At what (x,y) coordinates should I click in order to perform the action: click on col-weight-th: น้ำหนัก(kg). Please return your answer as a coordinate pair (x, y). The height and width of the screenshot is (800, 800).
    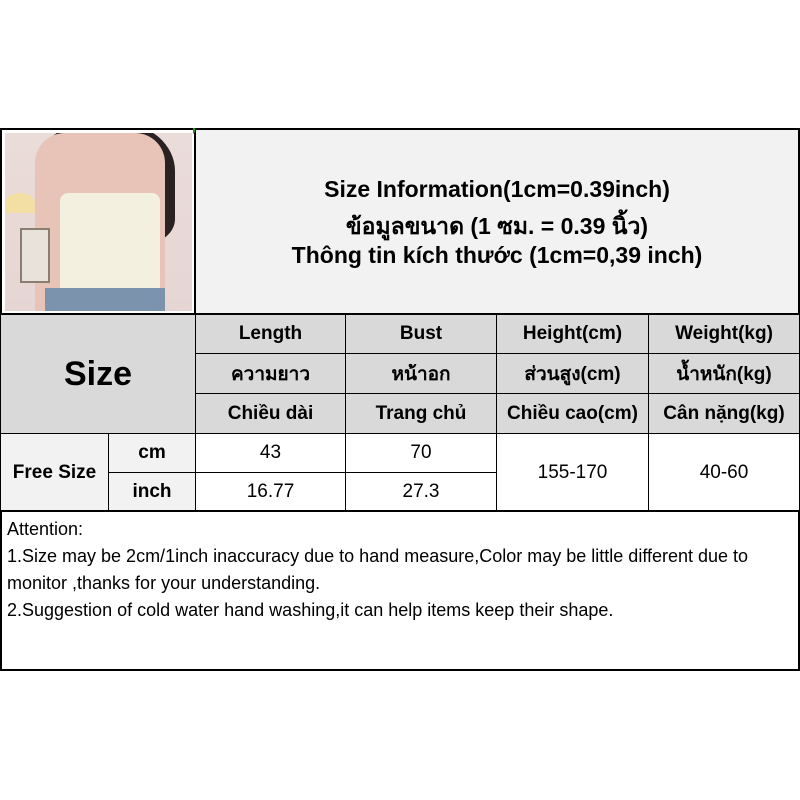
    Looking at the image, I should click on (724, 373).